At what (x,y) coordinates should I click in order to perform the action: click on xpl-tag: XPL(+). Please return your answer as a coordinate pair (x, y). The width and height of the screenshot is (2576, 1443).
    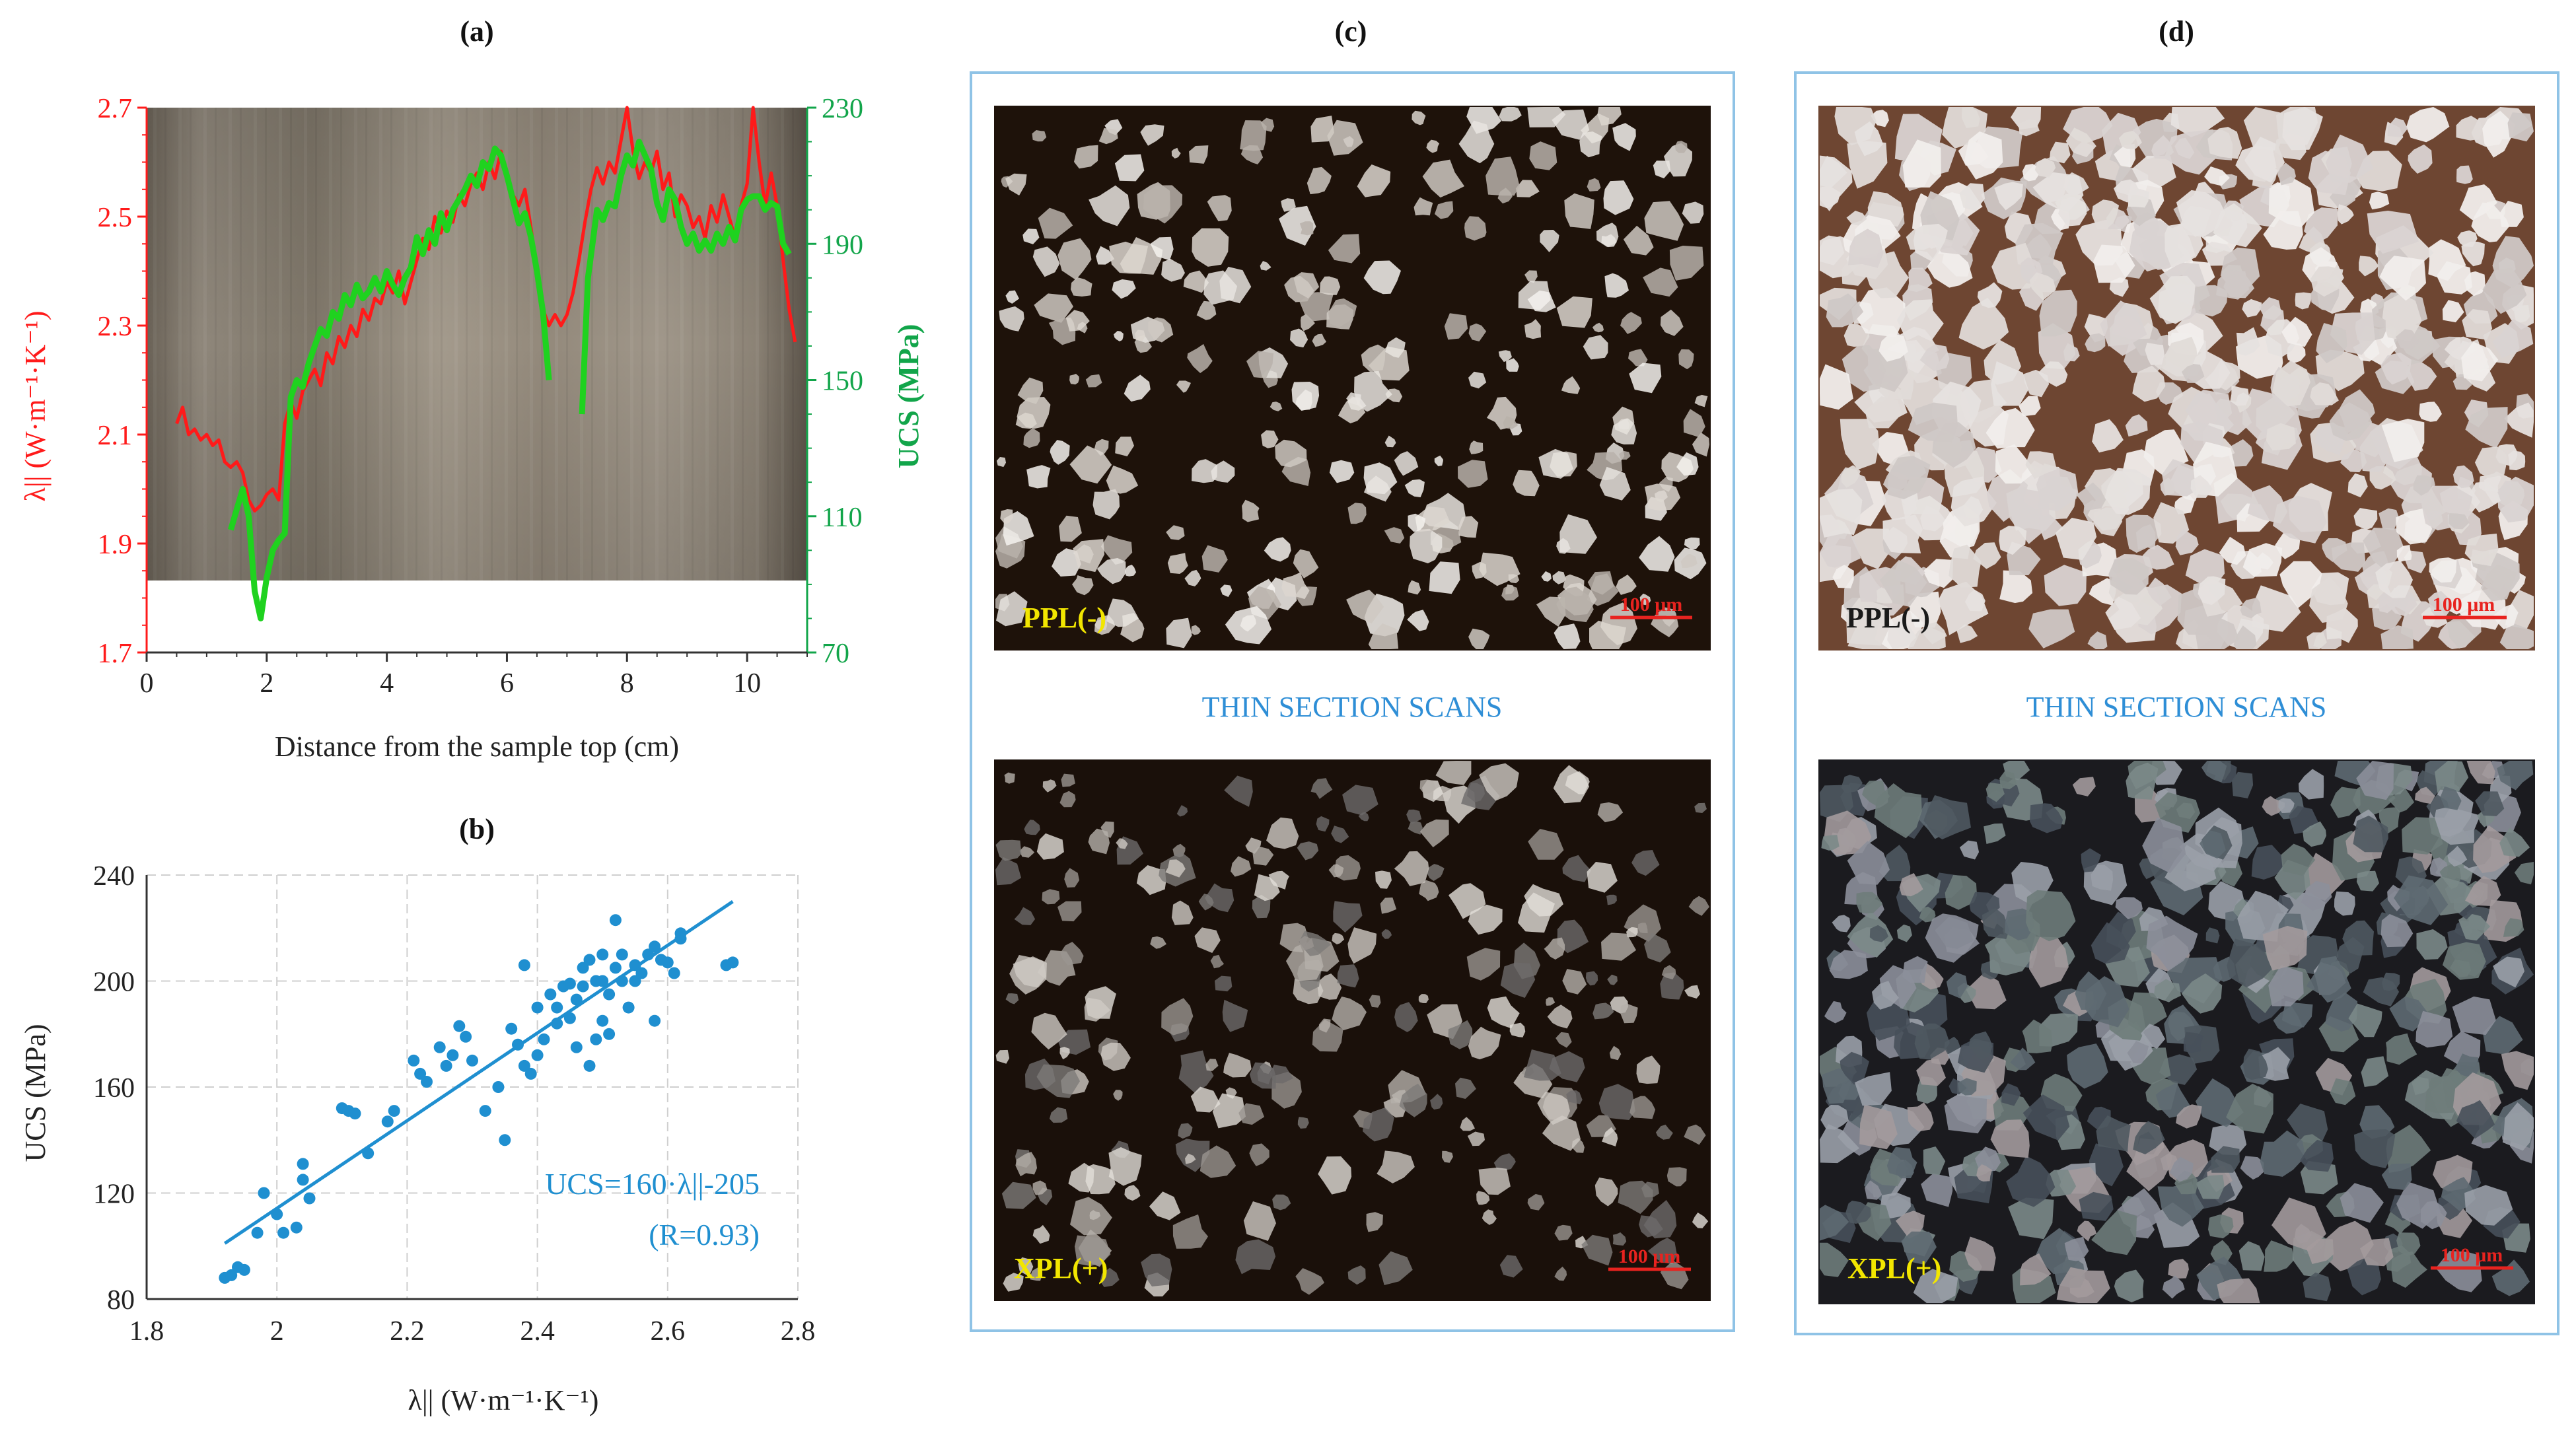
    Looking at the image, I should click on (1061, 1268).